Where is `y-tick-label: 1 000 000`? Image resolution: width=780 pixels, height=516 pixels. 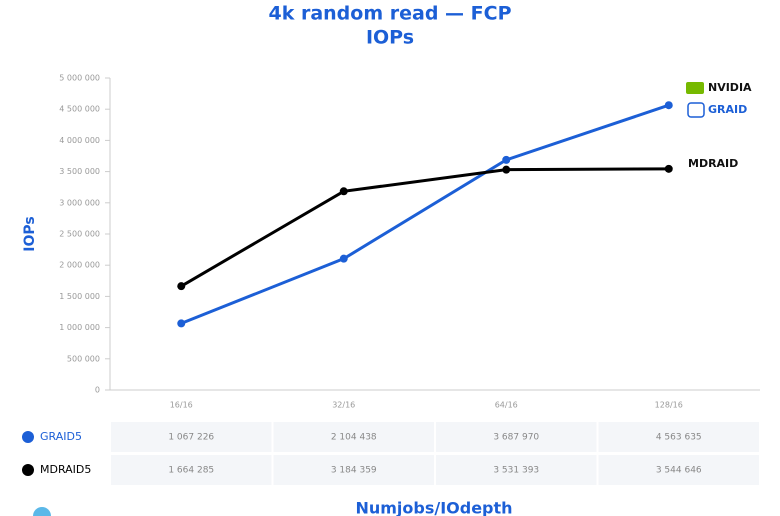
y-tick-label: 1 000 000 is located at coordinates (79, 327).